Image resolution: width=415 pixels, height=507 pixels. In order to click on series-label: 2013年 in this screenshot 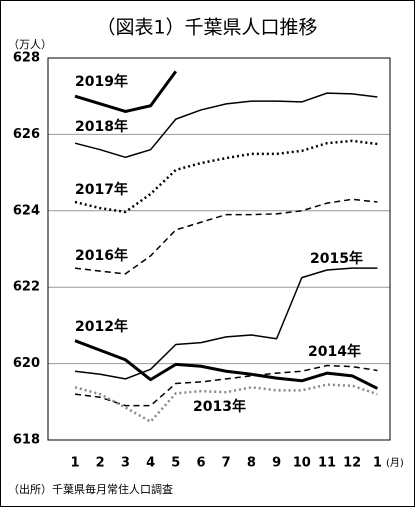, I will do `click(219, 406)`.